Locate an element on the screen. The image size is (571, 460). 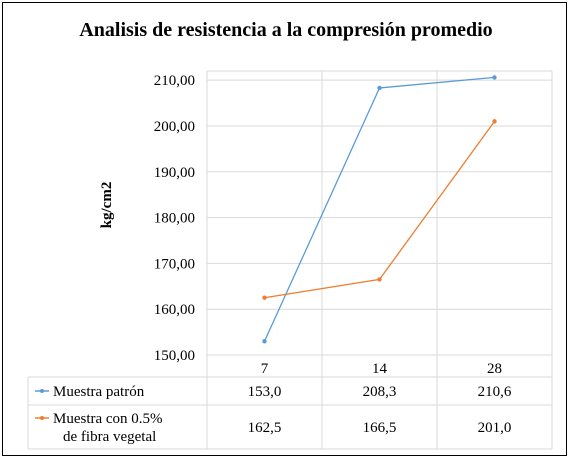
y-axis-label: kg/cm2 is located at coordinates (107, 205).